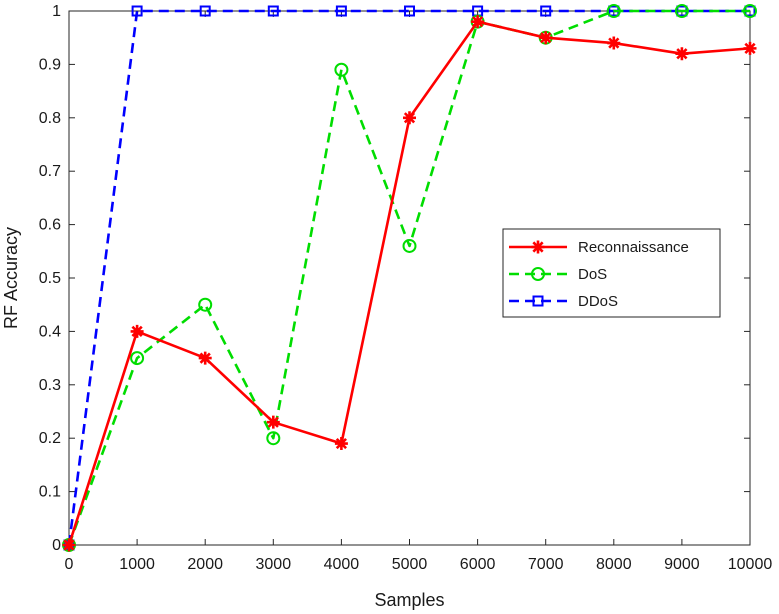 The width and height of the screenshot is (779, 614). Describe the element at coordinates (410, 564) in the screenshot. I see `x-tick-label: 5000` at that location.